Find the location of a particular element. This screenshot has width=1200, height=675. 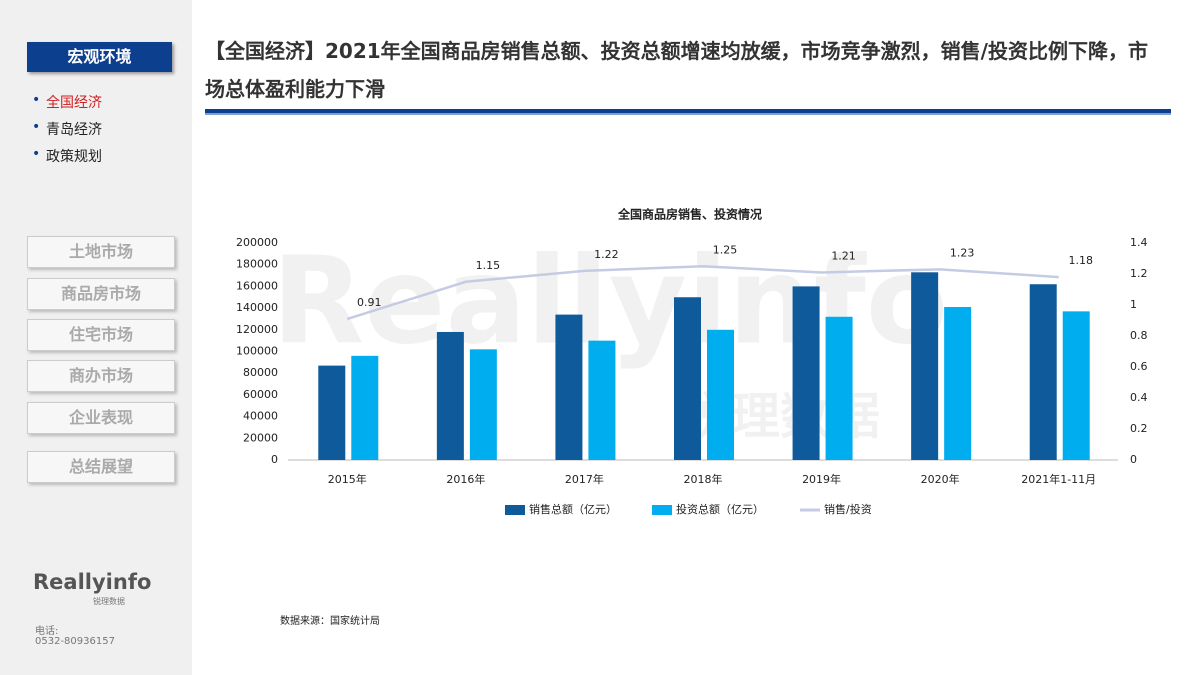

y-tick-label: 140000 is located at coordinates (257, 307).